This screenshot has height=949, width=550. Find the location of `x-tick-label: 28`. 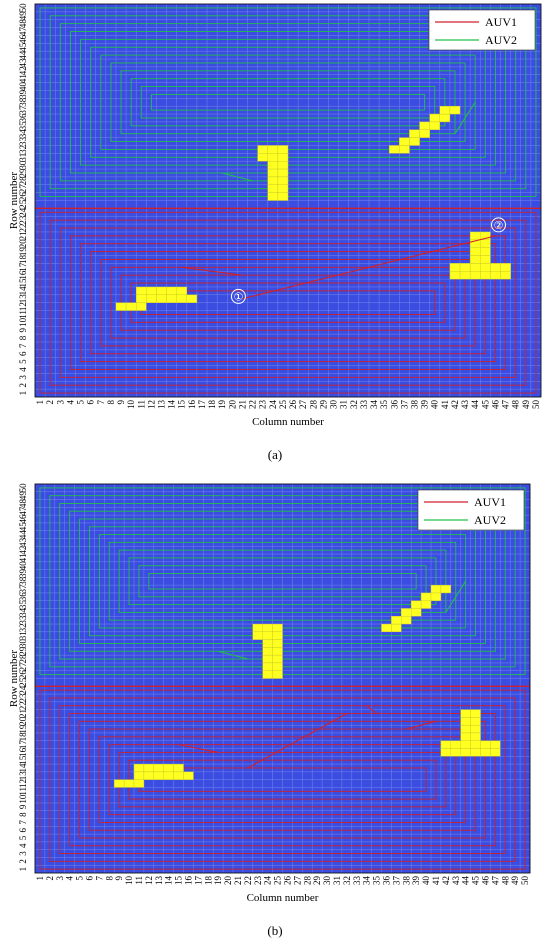

x-tick-label: 28 is located at coordinates (313, 405).